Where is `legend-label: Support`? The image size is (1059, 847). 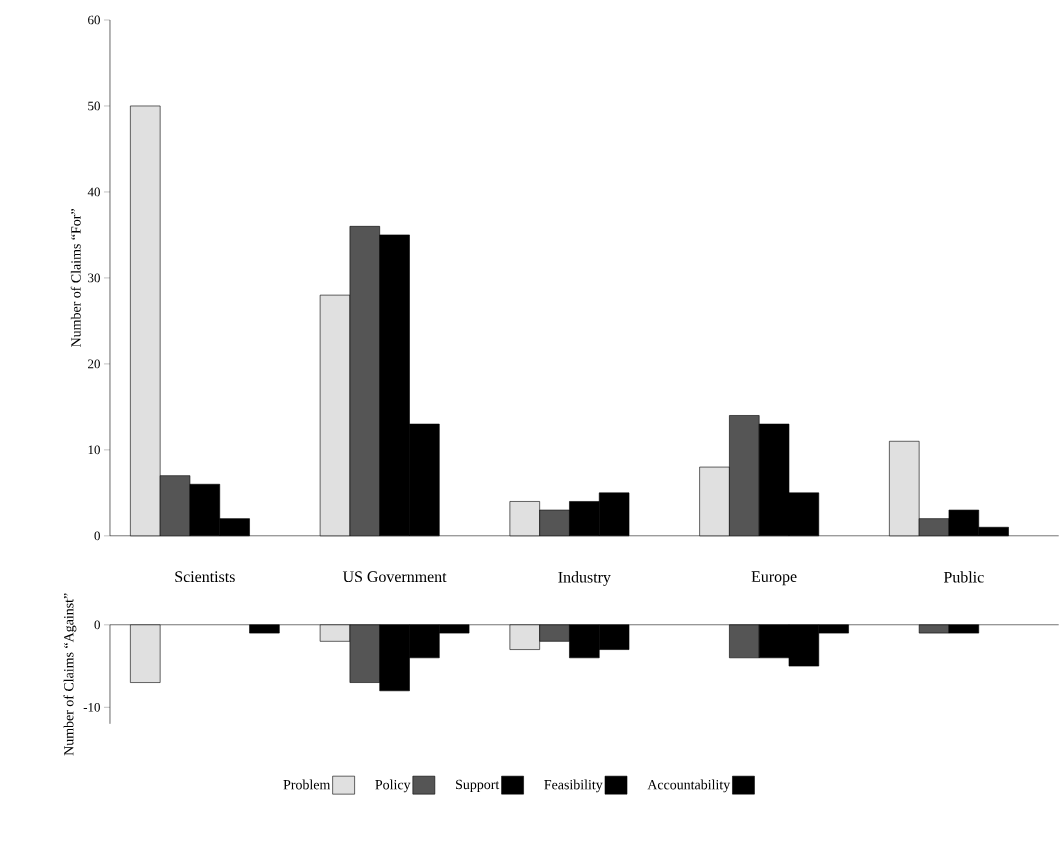
legend-label: Support is located at coordinates (478, 786).